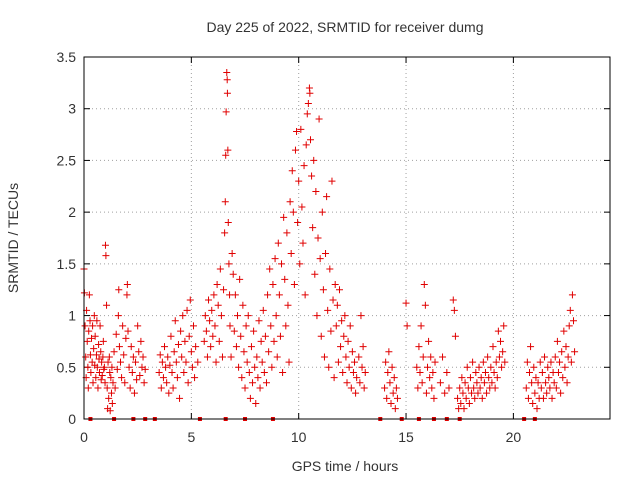 This screenshot has height=480, width=640. What do you see at coordinates (67, 367) in the screenshot?
I see `y-tick-label: 0.5` at bounding box center [67, 367].